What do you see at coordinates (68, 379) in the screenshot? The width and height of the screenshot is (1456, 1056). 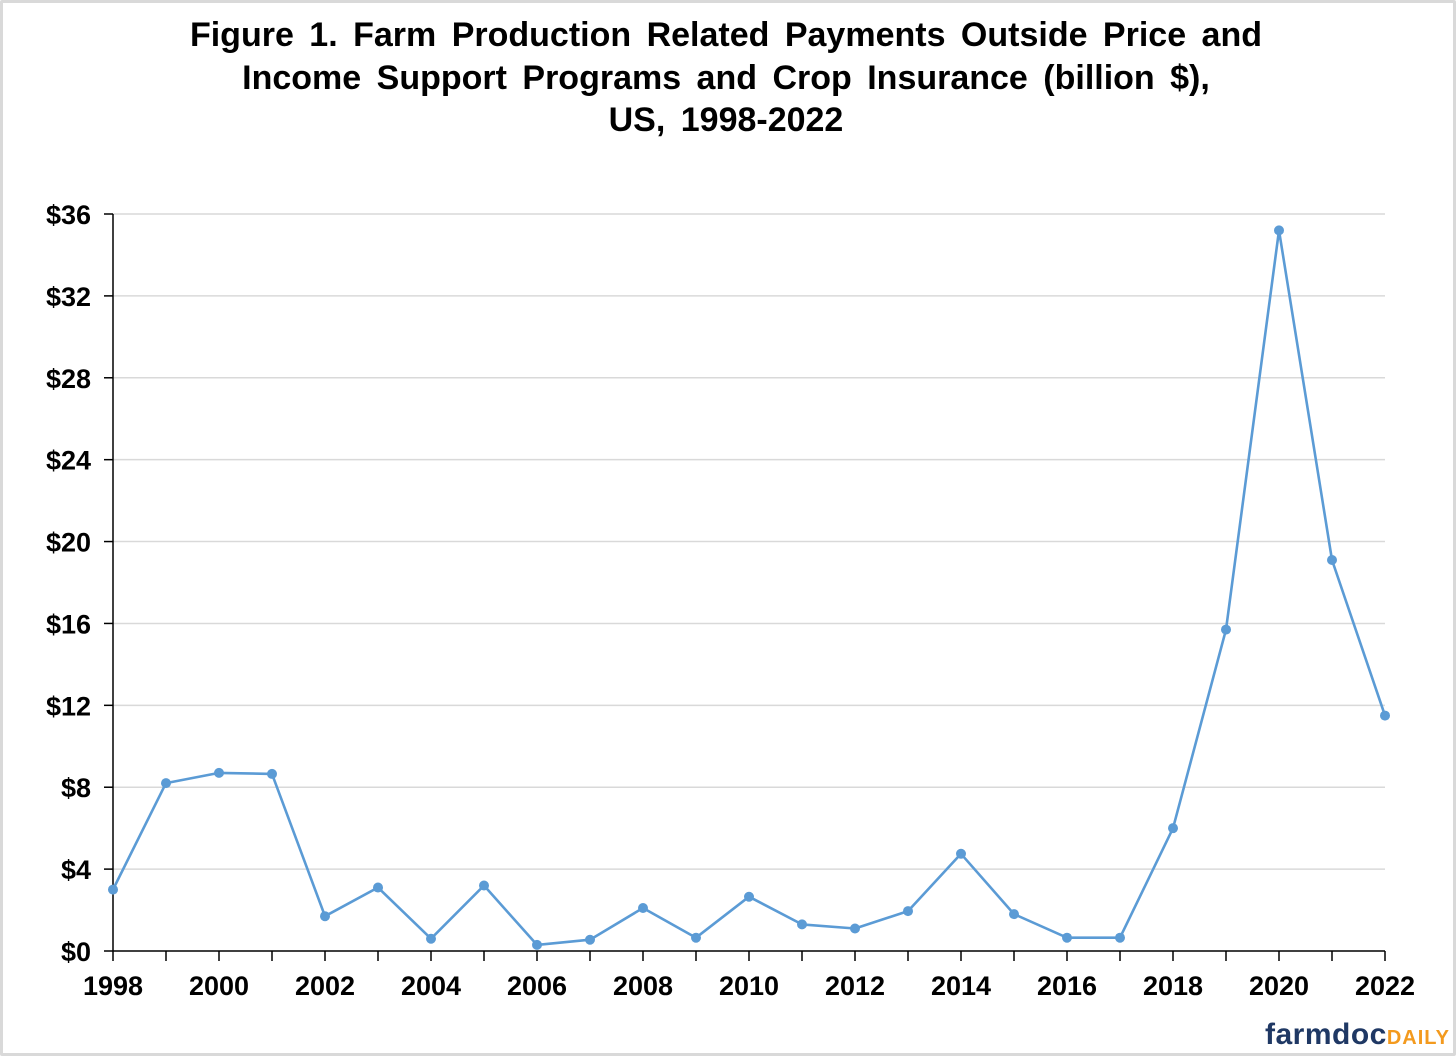 I see `y-tick-label: $28` at bounding box center [68, 379].